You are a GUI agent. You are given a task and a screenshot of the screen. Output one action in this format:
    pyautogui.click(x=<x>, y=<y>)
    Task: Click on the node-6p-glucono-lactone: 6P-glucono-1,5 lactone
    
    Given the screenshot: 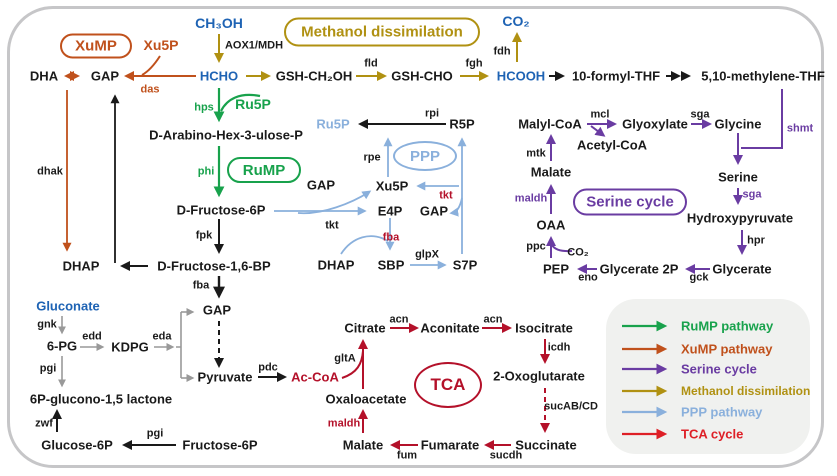 What is the action you would take?
    pyautogui.click(x=101, y=399)
    